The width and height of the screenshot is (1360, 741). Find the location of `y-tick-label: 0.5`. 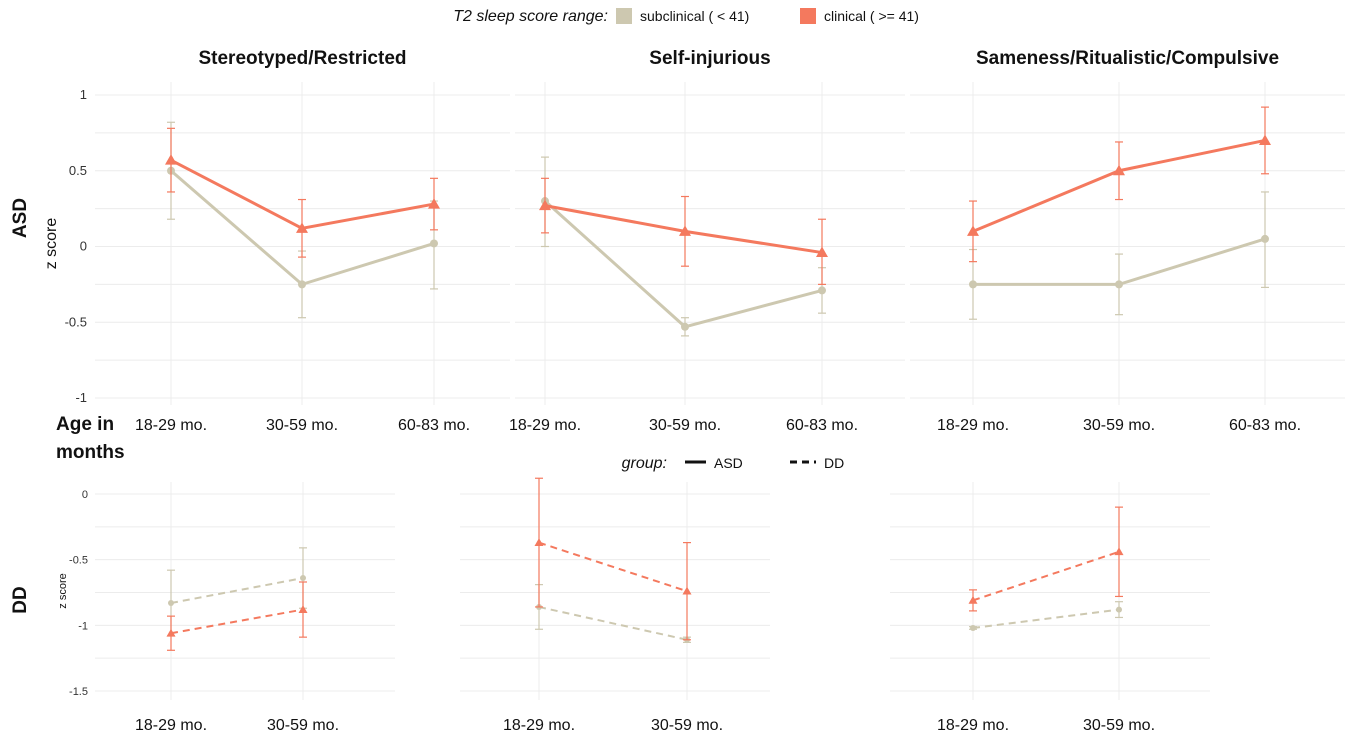

y-tick-label: 0.5 is located at coordinates (78, 170).